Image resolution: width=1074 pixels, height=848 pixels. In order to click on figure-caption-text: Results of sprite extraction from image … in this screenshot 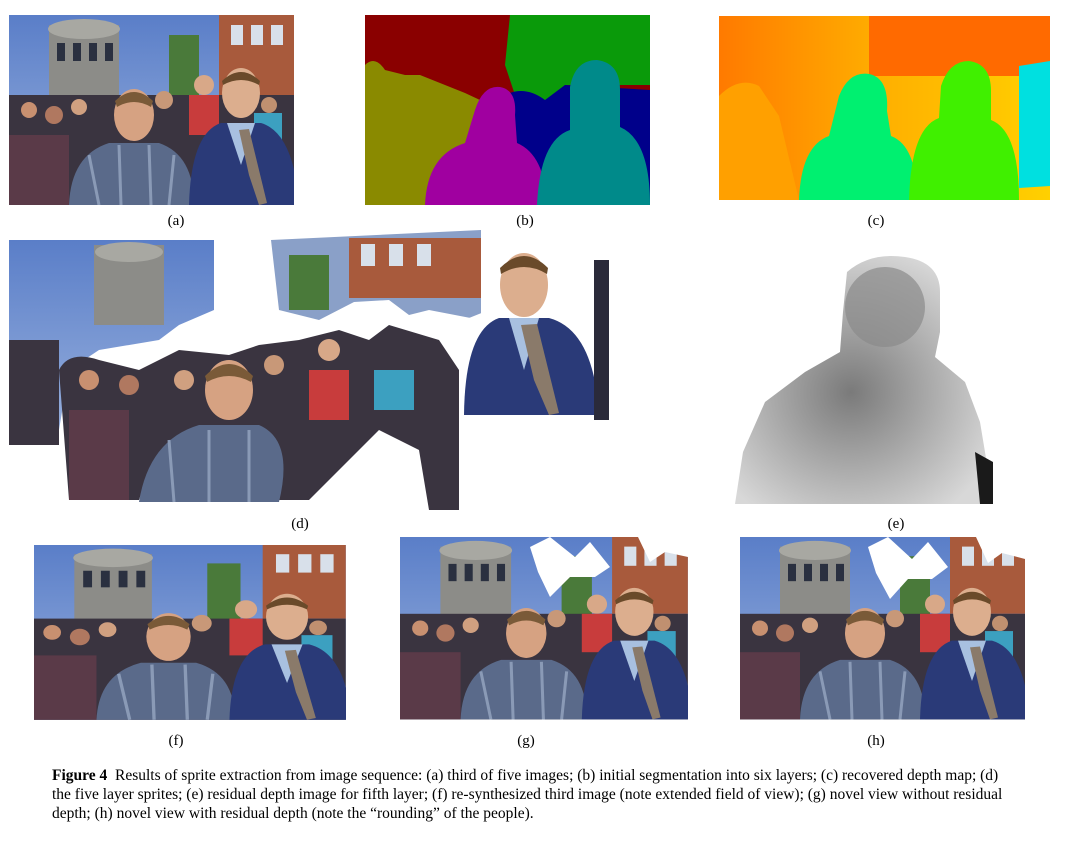, I will do `click(527, 794)`.